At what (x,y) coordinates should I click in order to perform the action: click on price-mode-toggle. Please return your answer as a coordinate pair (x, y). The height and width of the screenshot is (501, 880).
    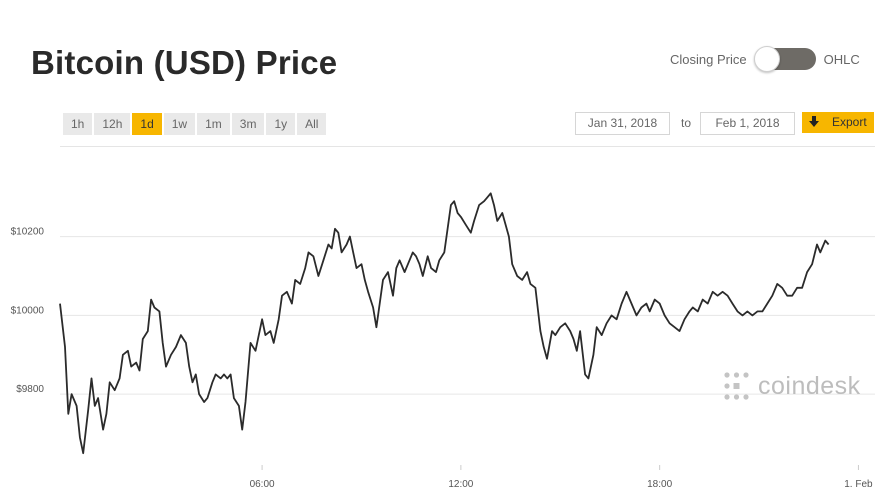
    Looking at the image, I should click on (784, 59).